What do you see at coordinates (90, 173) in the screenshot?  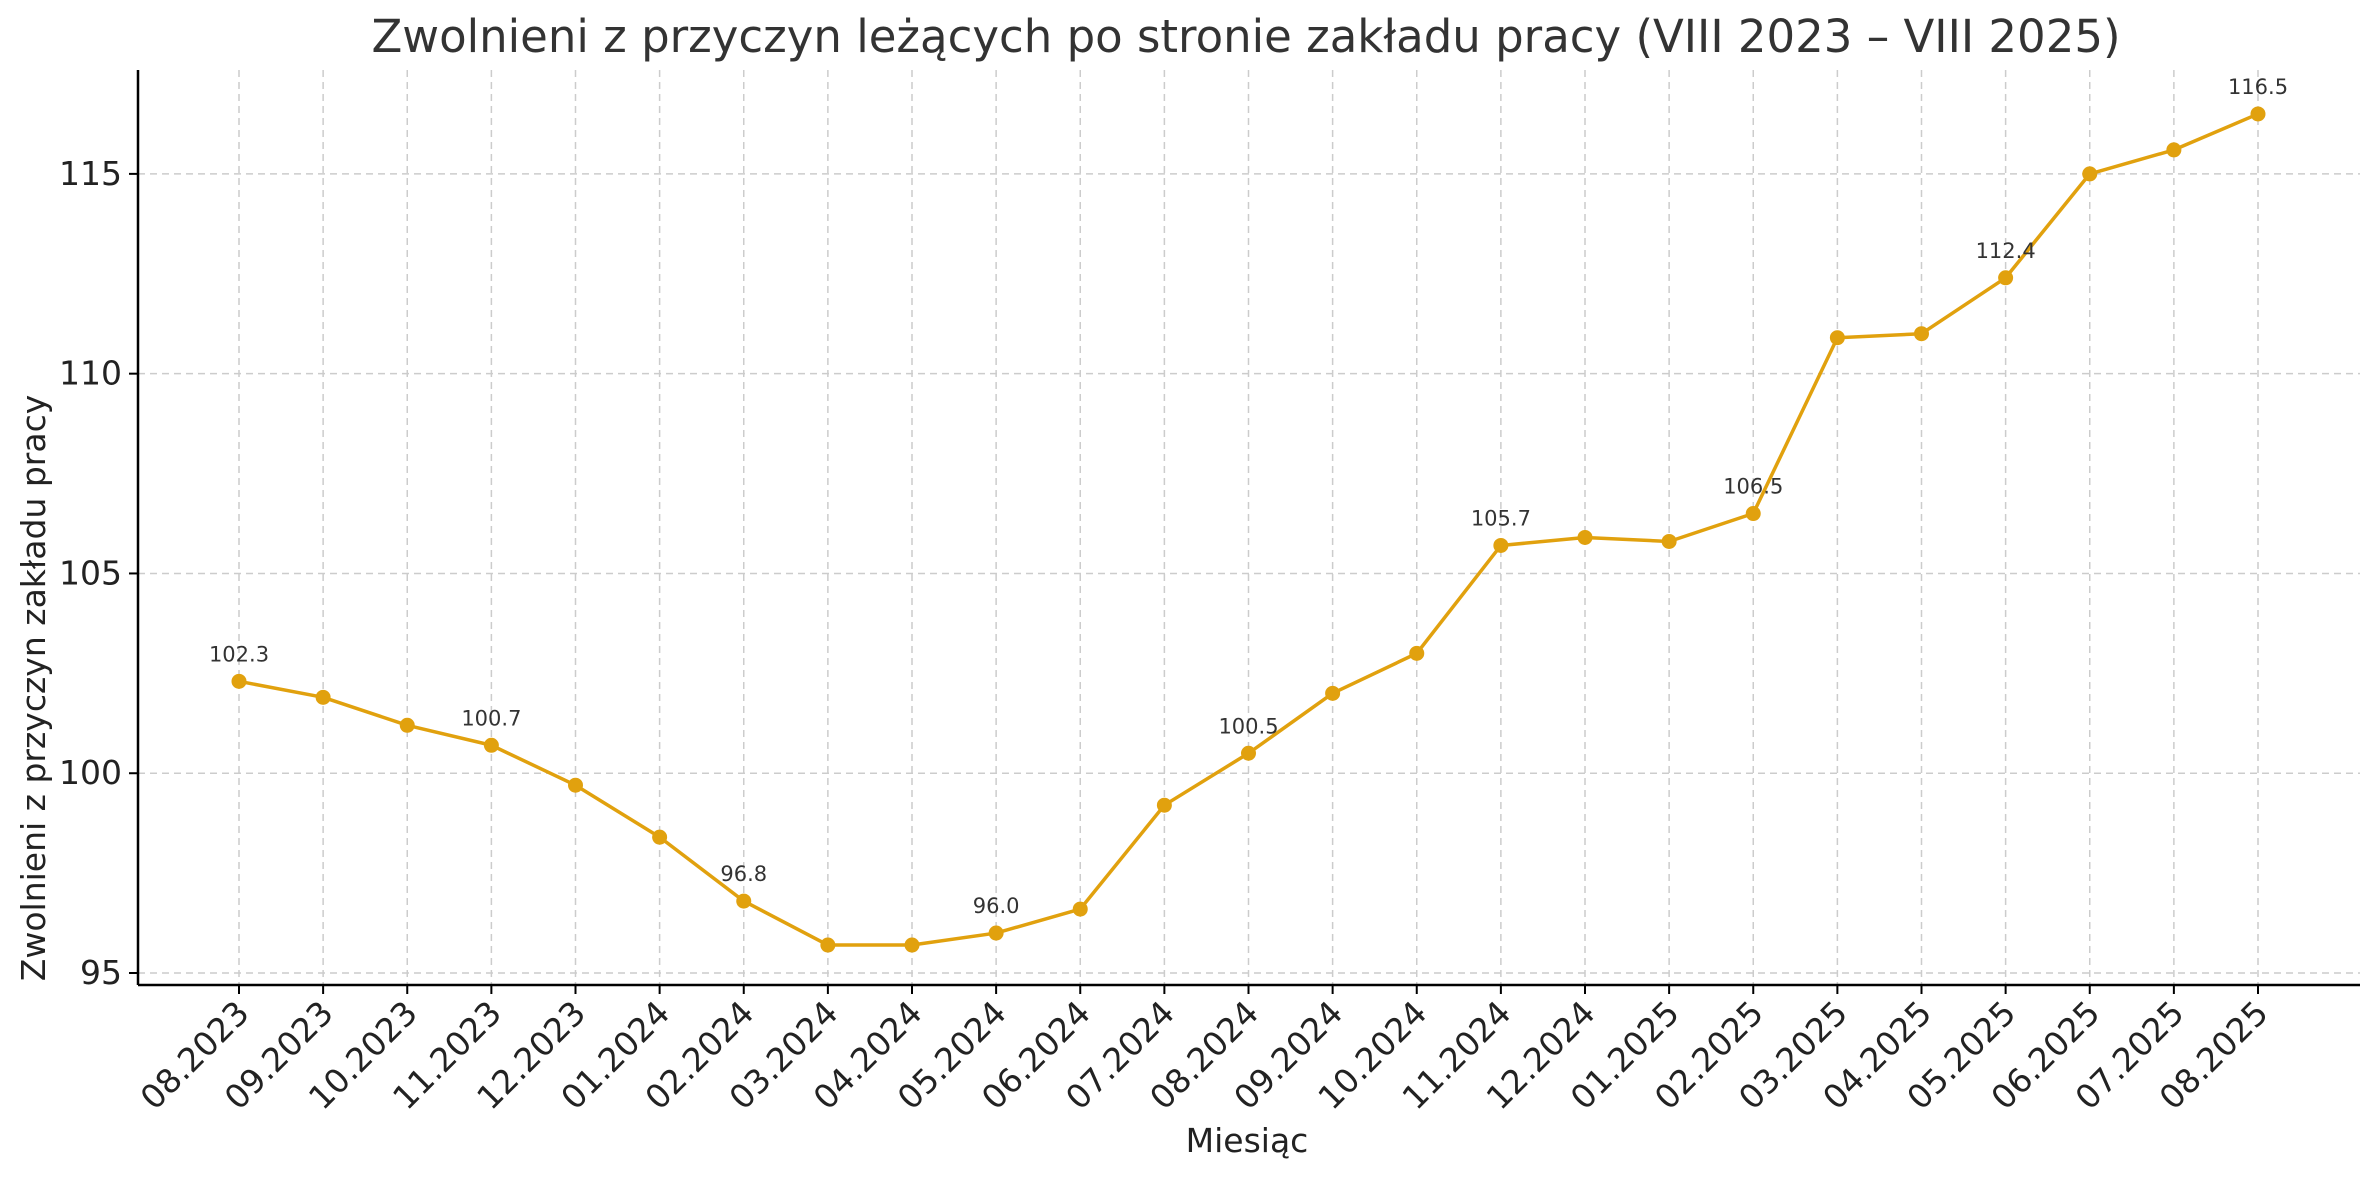 I see `y-tick-label: 115` at bounding box center [90, 173].